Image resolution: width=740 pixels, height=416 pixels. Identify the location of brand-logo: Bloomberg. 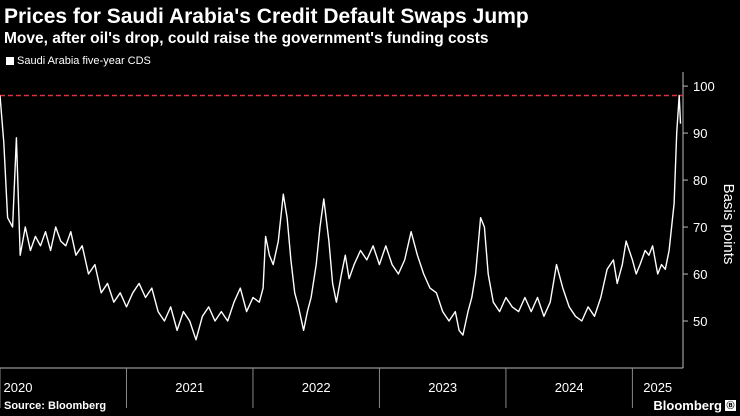
(687, 405).